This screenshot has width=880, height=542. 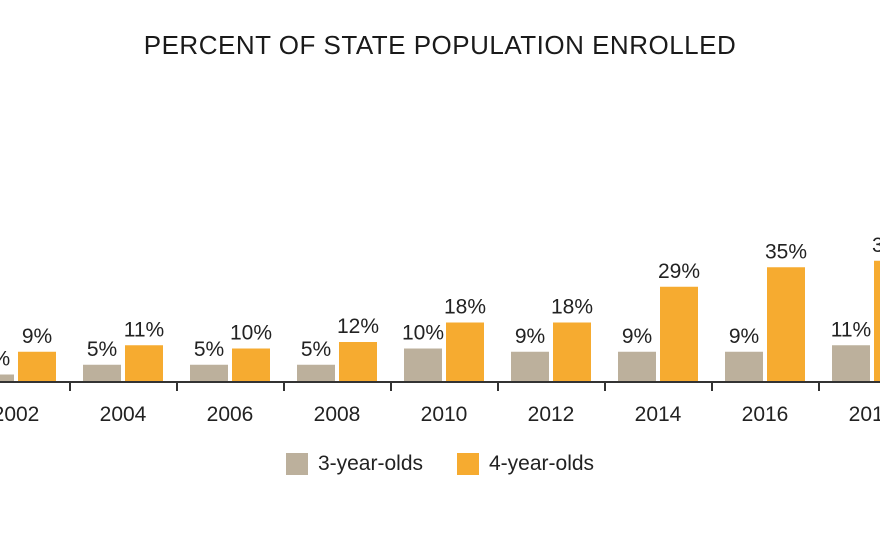 I want to click on bar-3-year-olds-2016, so click(x=744, y=366).